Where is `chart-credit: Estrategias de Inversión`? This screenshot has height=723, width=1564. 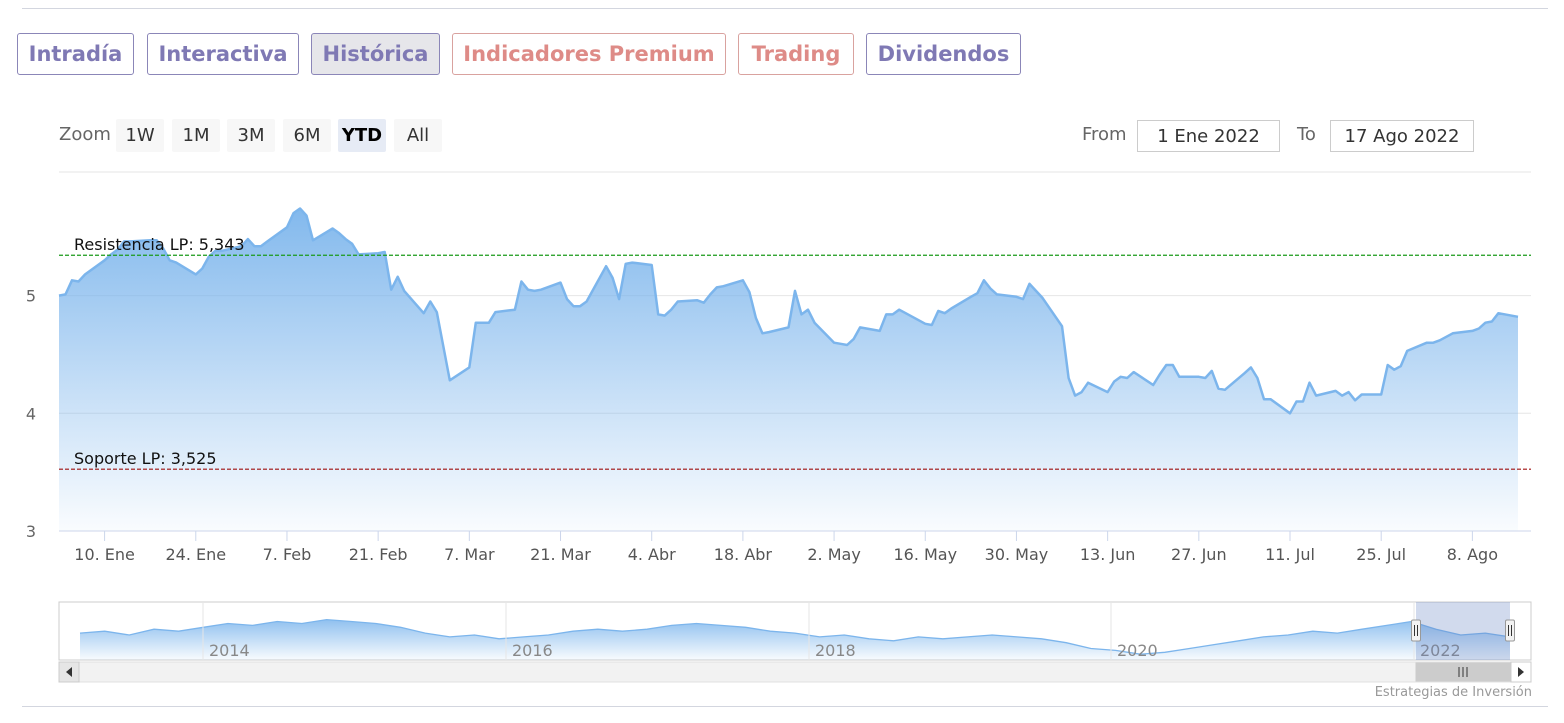
chart-credit: Estrategias de Inversión is located at coordinates (1453, 692).